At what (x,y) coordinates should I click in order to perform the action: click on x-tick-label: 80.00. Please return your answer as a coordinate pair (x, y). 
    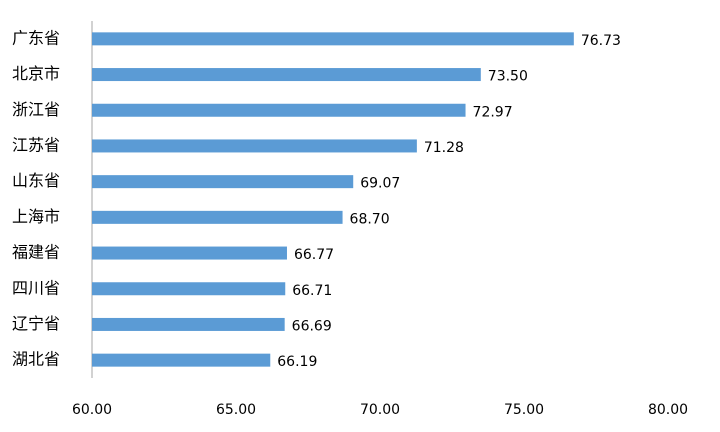
    Looking at the image, I should click on (668, 410).